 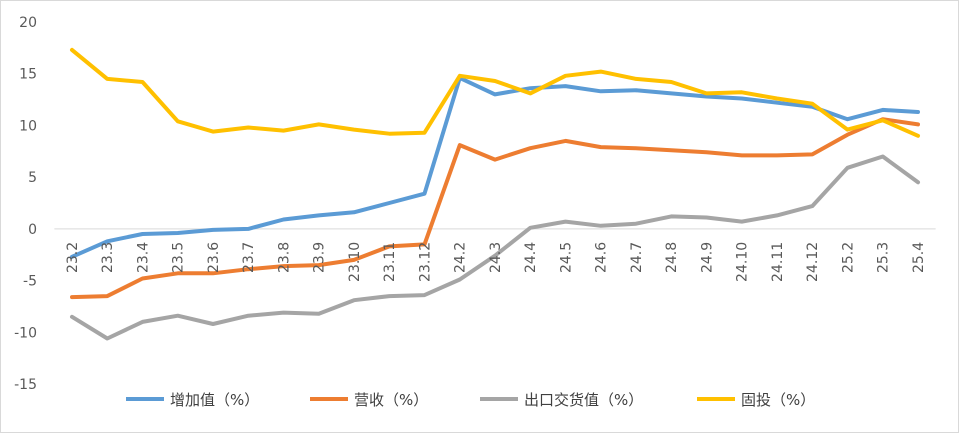 What do you see at coordinates (28, 126) in the screenshot?
I see `y-tick-label: 10` at bounding box center [28, 126].